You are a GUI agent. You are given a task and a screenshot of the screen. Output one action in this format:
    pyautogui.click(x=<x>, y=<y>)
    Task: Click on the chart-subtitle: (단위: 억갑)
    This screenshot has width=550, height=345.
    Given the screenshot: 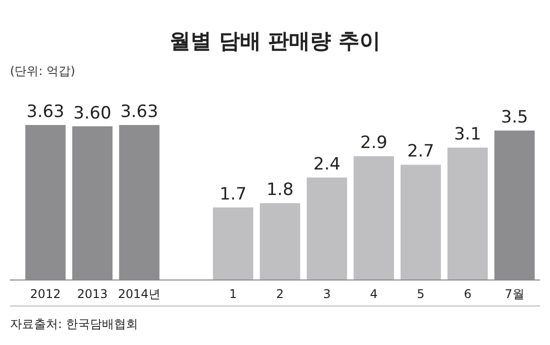 What is the action you would take?
    pyautogui.click(x=43, y=71)
    